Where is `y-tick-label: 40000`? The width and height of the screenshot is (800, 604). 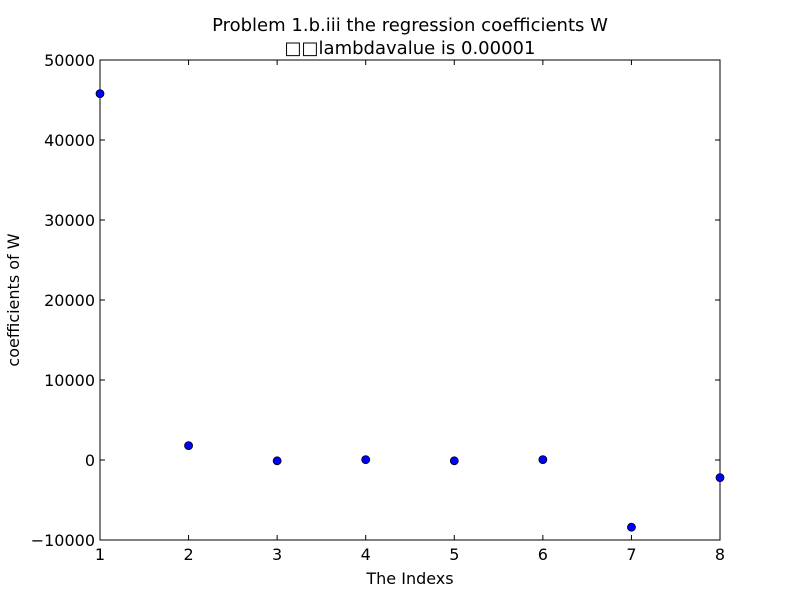
y-tick-label: 40000 is located at coordinates (69, 140).